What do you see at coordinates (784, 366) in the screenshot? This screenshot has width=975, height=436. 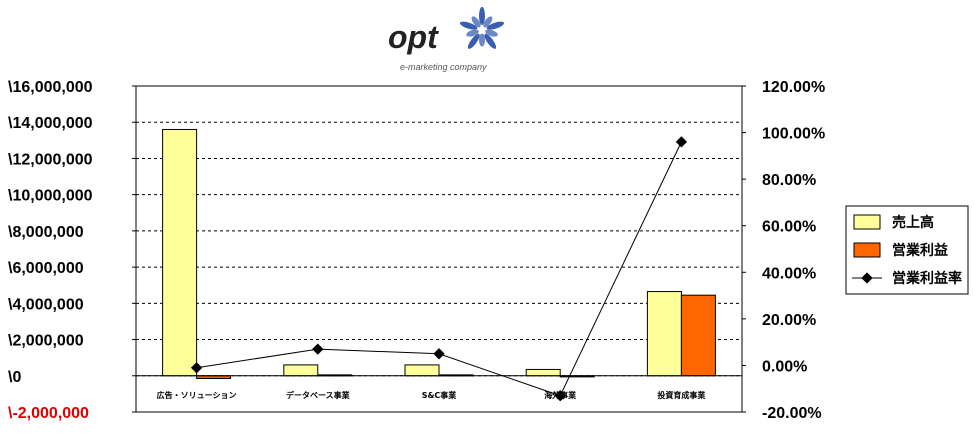 I see `right-tick-label: 0.00%` at bounding box center [784, 366].